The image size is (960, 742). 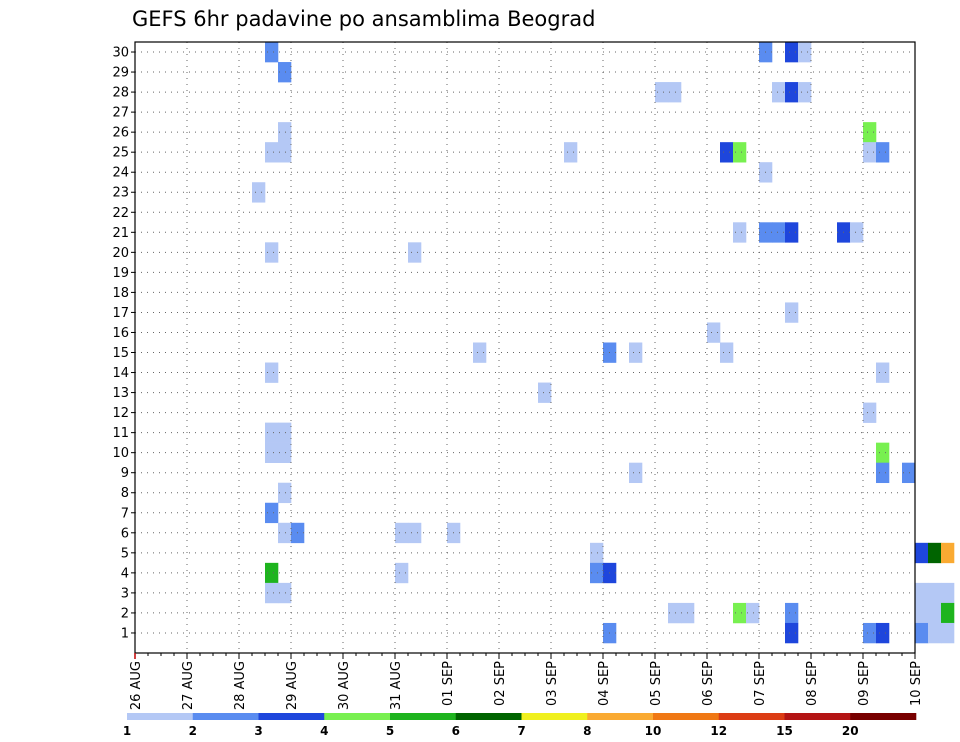 I want to click on y-tick-label: 7, so click(x=125, y=513).